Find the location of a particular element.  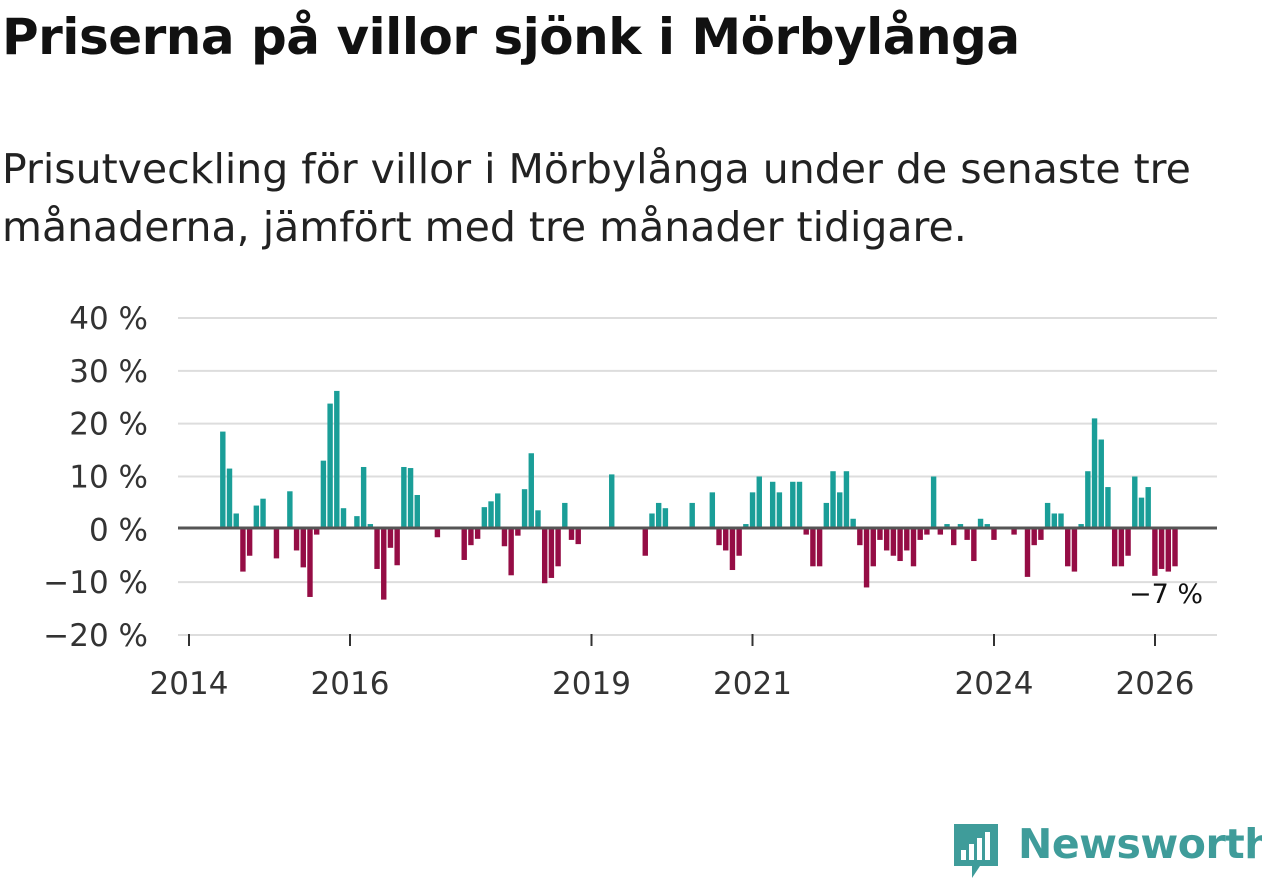

brand-name: Newsworthy is located at coordinates (1140, 844).